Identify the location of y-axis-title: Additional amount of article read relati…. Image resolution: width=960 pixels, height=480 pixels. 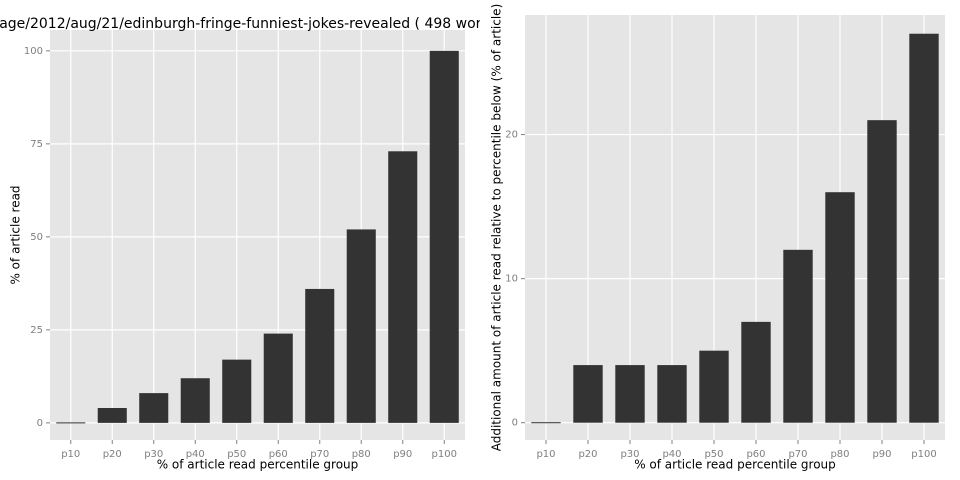
(497, 228).